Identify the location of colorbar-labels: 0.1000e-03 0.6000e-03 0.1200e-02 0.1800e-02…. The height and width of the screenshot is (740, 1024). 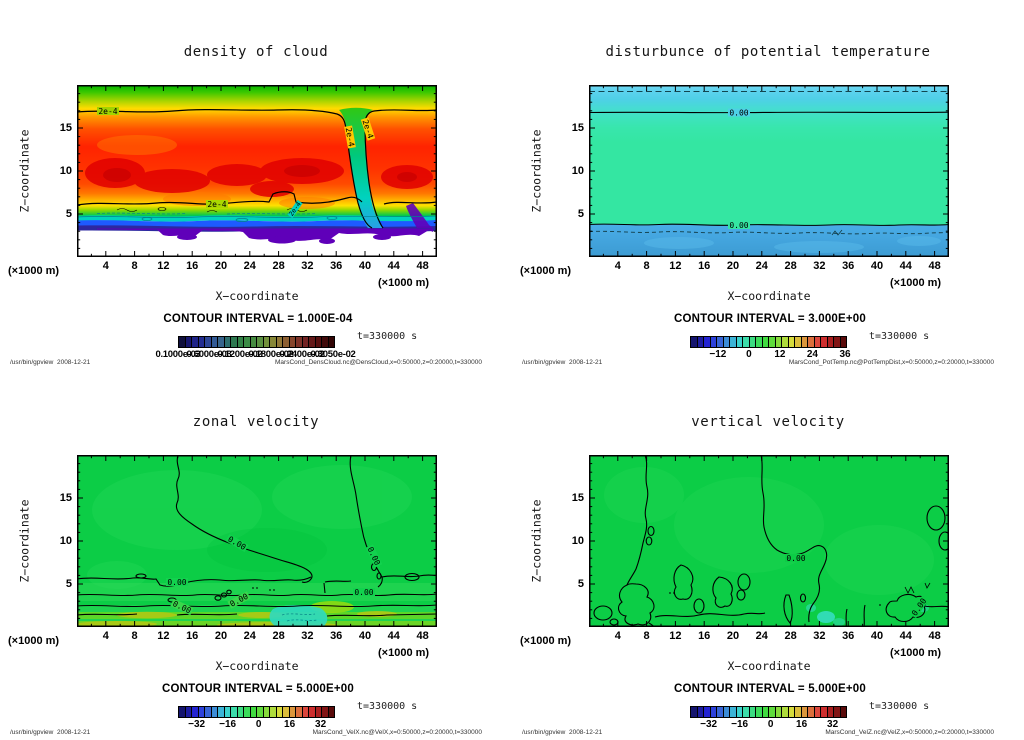
(255, 355).